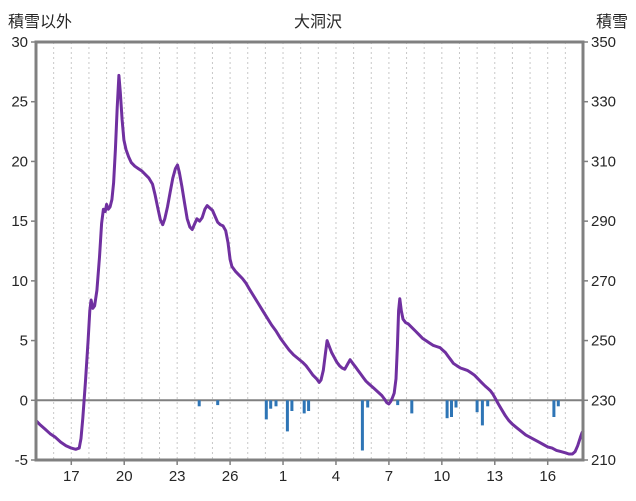 The image size is (636, 501). What do you see at coordinates (283, 476) in the screenshot?
I see `x-tick-label: 1` at bounding box center [283, 476].